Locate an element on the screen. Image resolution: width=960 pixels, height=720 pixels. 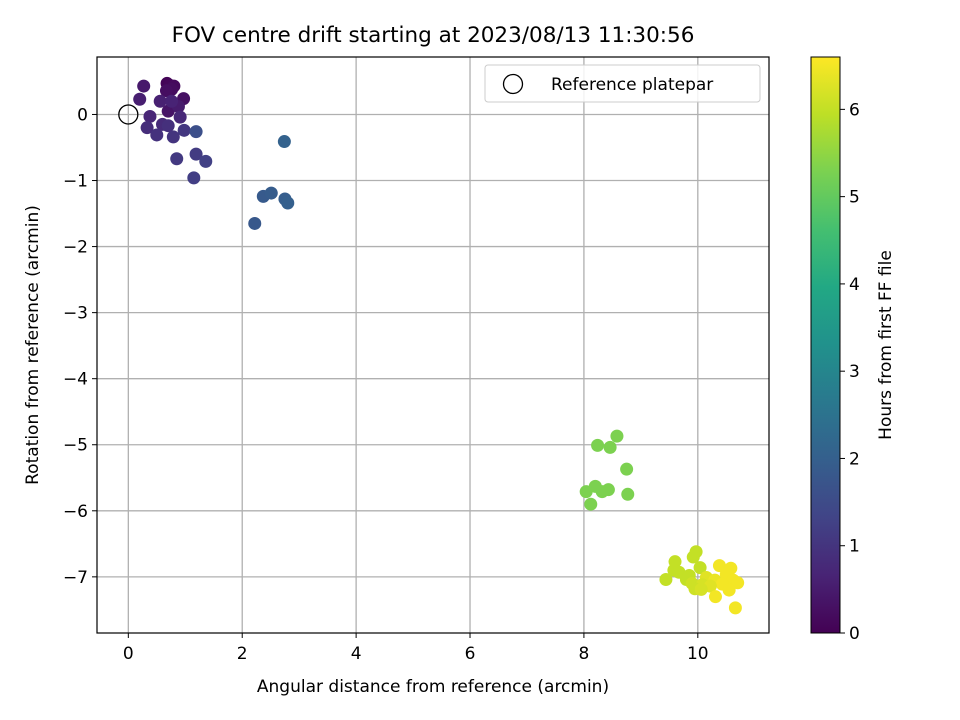
reference-marker is located at coordinates (128, 114).